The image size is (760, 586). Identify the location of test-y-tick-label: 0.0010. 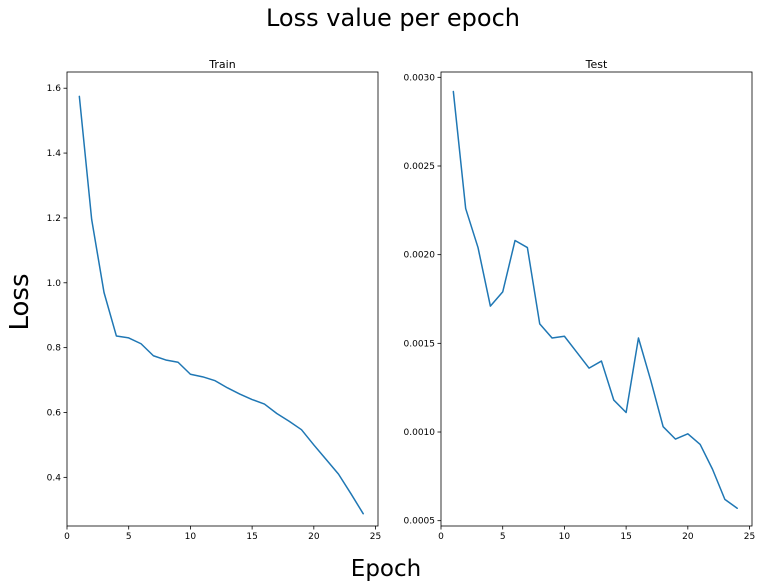
(420, 433).